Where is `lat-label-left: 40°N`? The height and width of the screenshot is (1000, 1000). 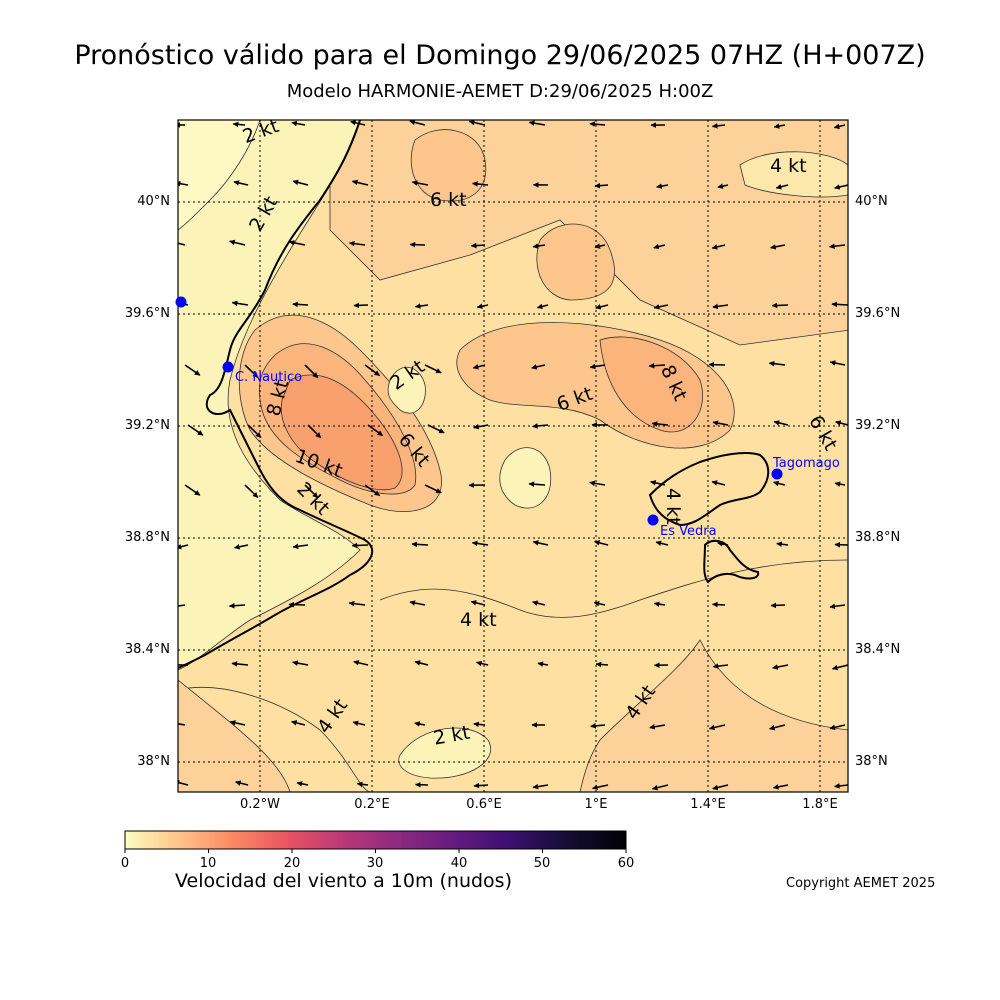 lat-label-left: 40°N is located at coordinates (153, 201).